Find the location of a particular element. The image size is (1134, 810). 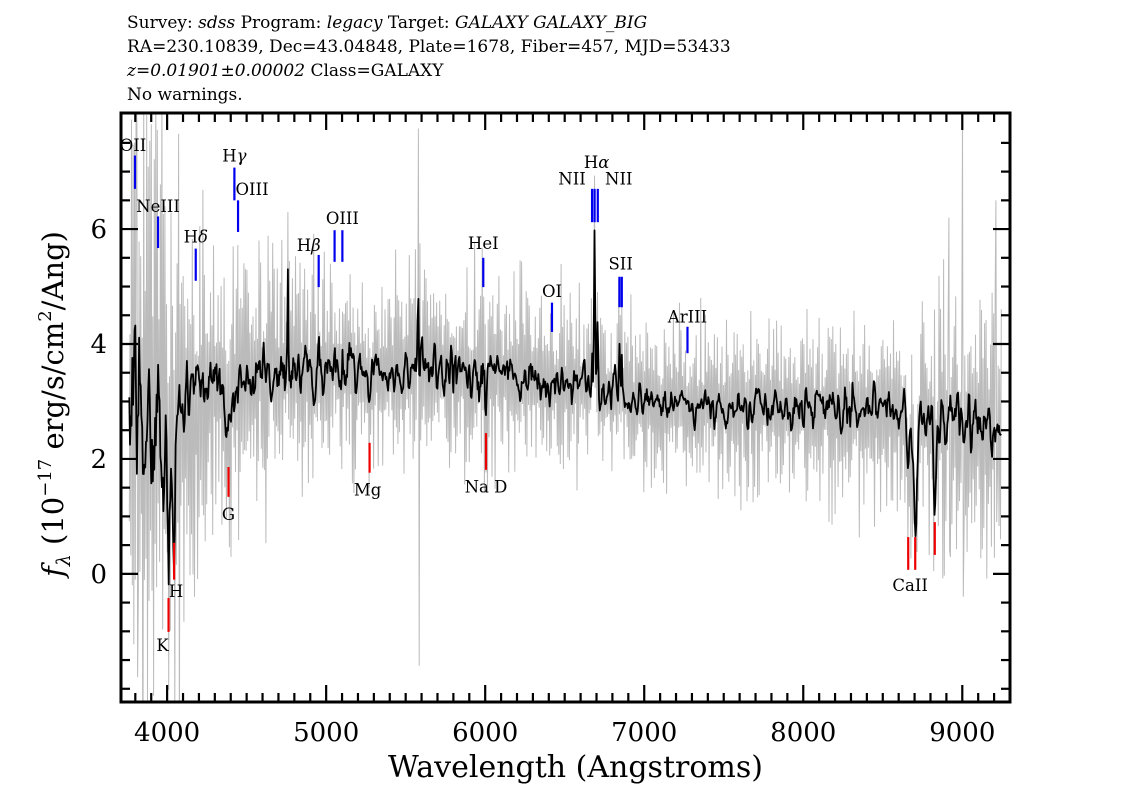

emission-marker-Hα: Hα is located at coordinates (597, 188).